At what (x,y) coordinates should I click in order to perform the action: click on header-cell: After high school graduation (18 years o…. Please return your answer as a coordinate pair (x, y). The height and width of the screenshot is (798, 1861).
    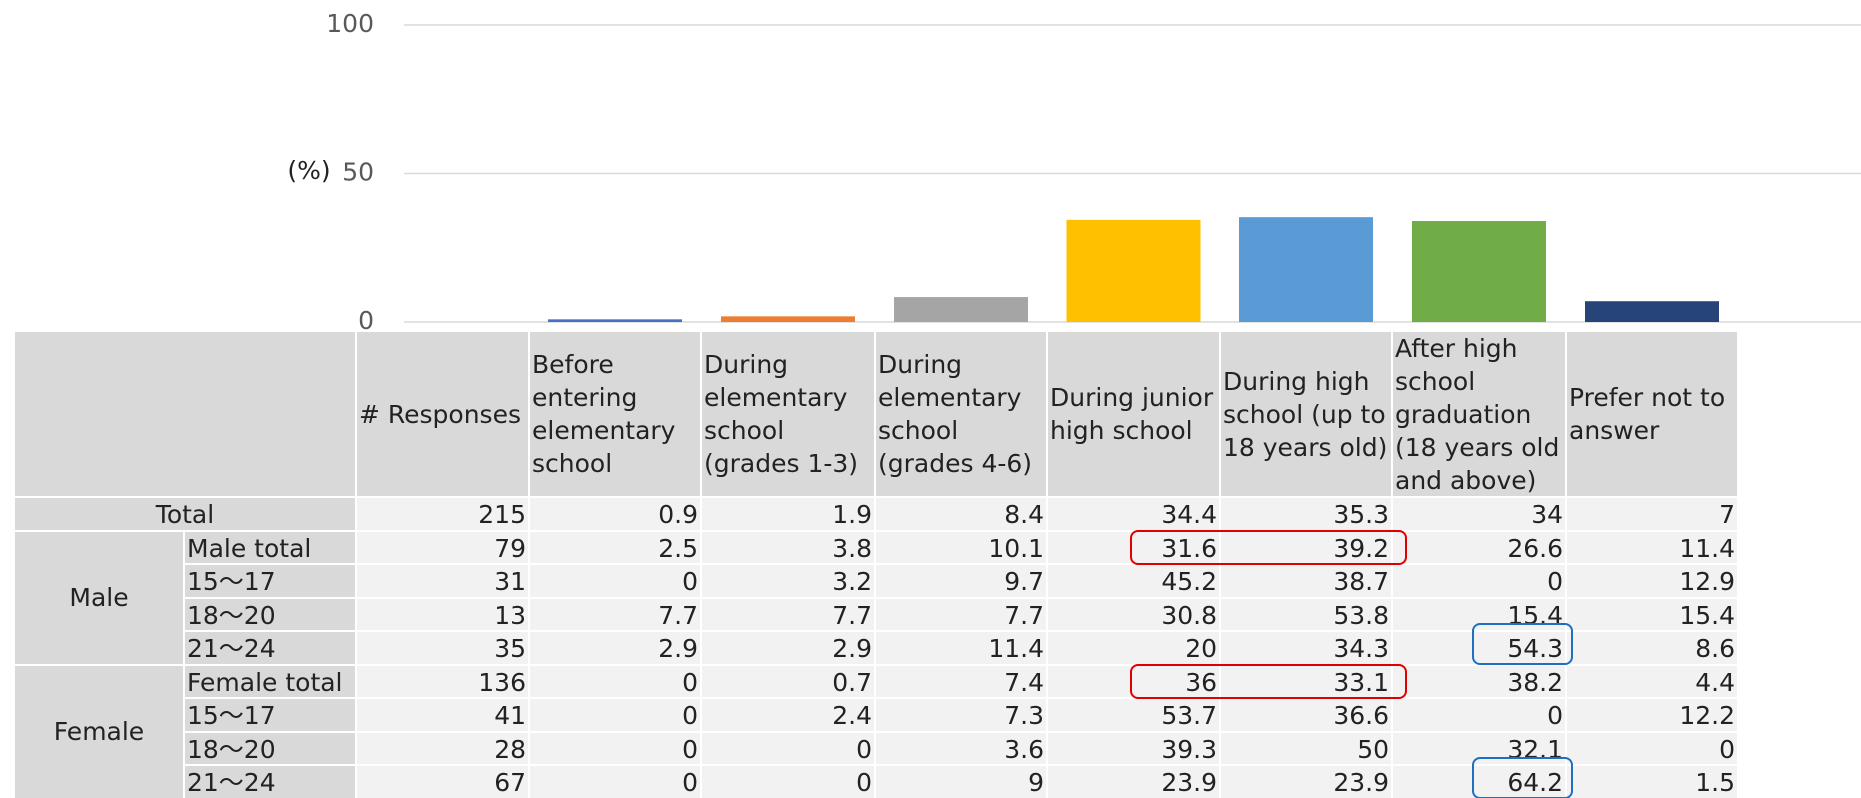
    Looking at the image, I should click on (1479, 414).